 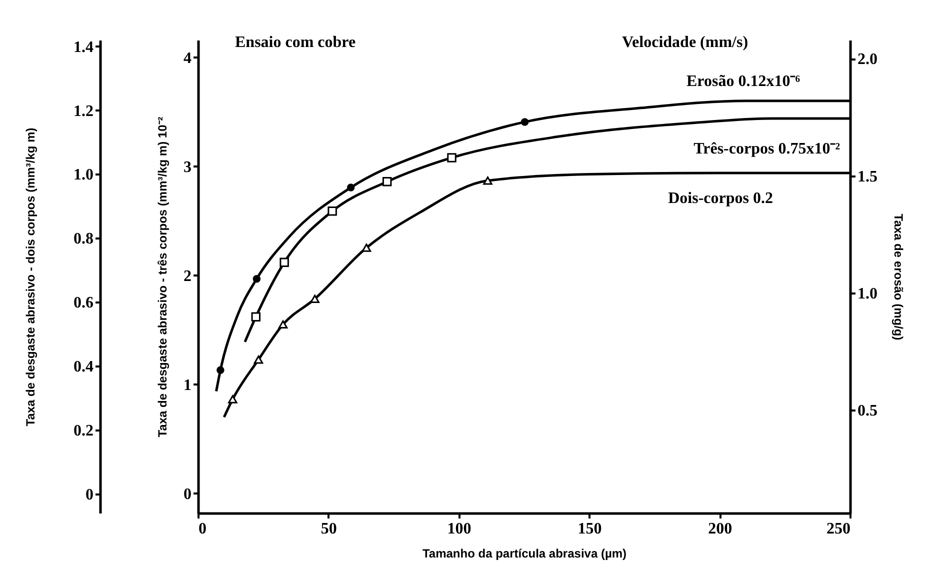 I want to click on series-label: Três-corpos 0.75x10⁻², so click(x=767, y=149).